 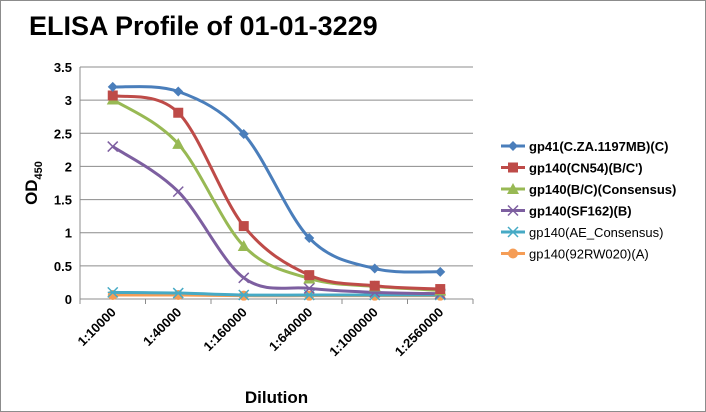 What do you see at coordinates (353, 332) in the screenshot?
I see `x-tick-label: 1:1000000` at bounding box center [353, 332].